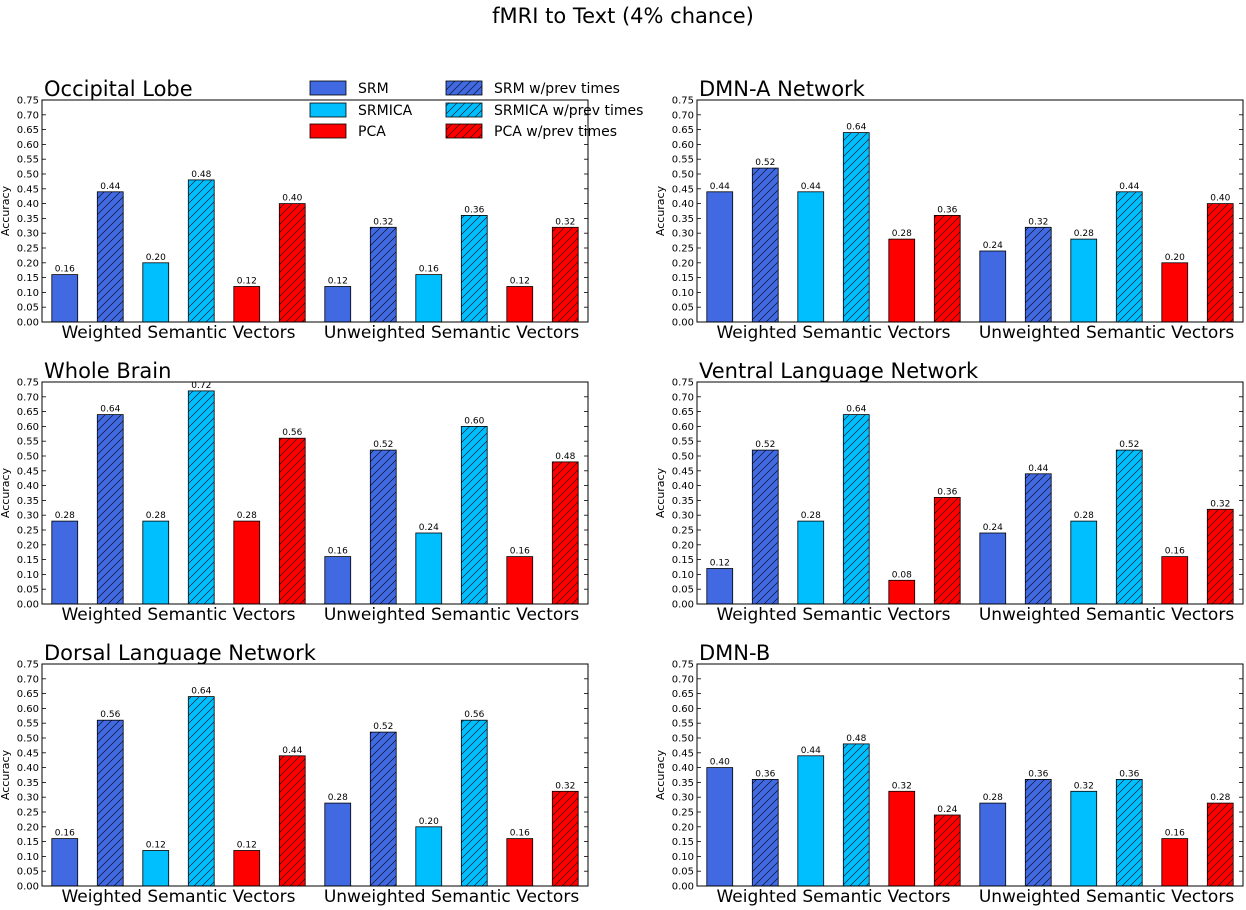 The image size is (1246, 910). I want to click on bar-value-label: 0.20, so click(156, 258).